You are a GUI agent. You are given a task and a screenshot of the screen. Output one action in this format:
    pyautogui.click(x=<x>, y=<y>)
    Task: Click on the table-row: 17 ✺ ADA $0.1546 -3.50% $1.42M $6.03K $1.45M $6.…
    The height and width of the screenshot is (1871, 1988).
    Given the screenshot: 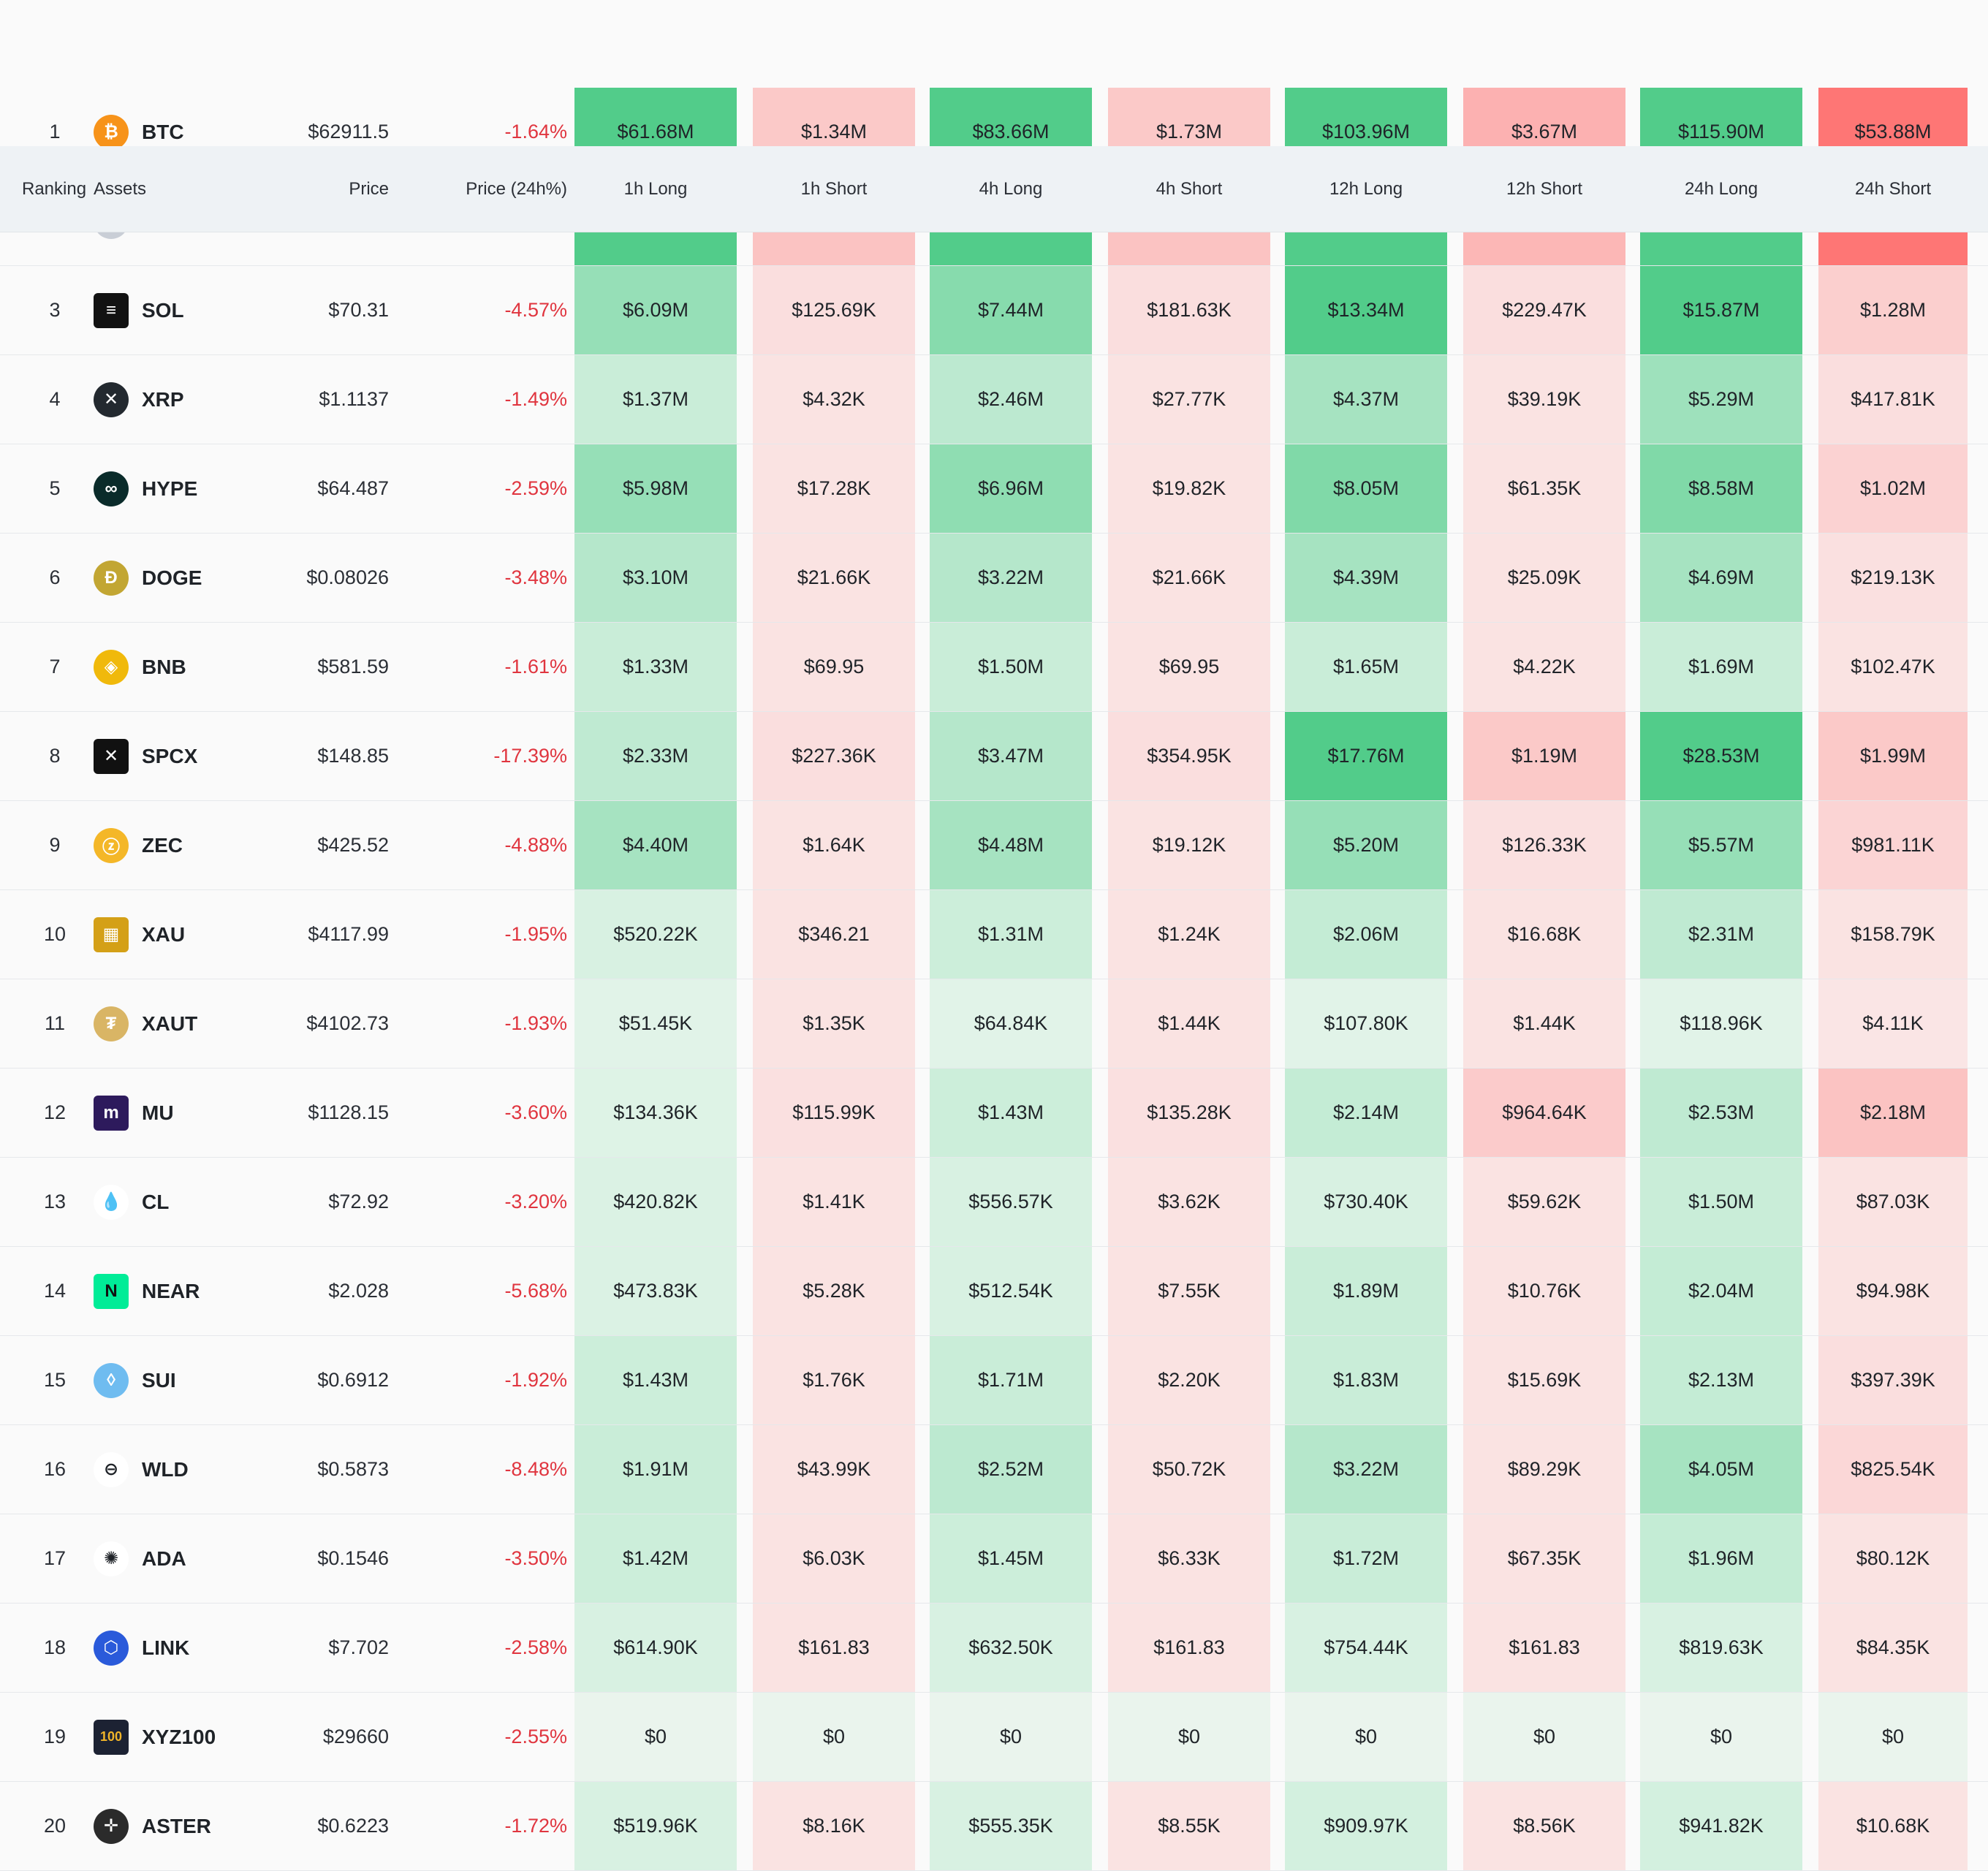 What is the action you would take?
    pyautogui.click(x=994, y=1559)
    